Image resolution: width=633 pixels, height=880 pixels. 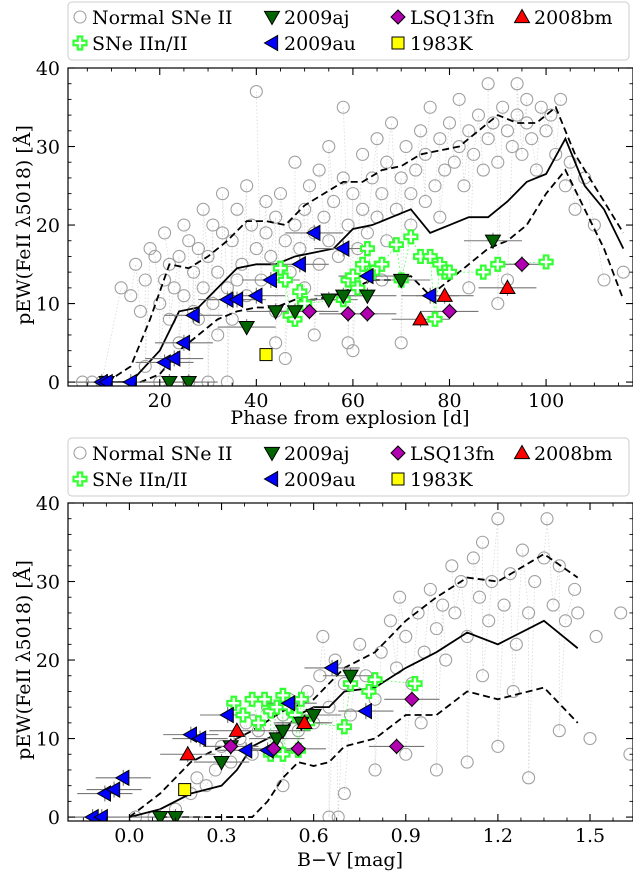 I want to click on x-tick-label: 40, so click(x=256, y=401).